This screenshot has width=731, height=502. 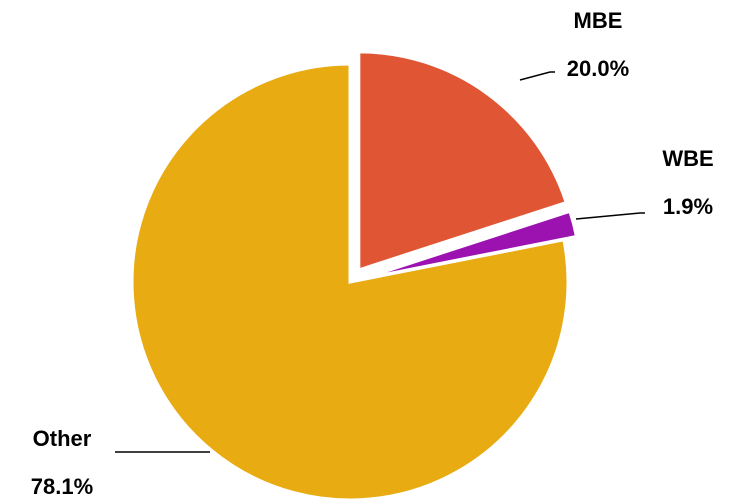 I want to click on slice-value-label: 1.9%, so click(x=688, y=206).